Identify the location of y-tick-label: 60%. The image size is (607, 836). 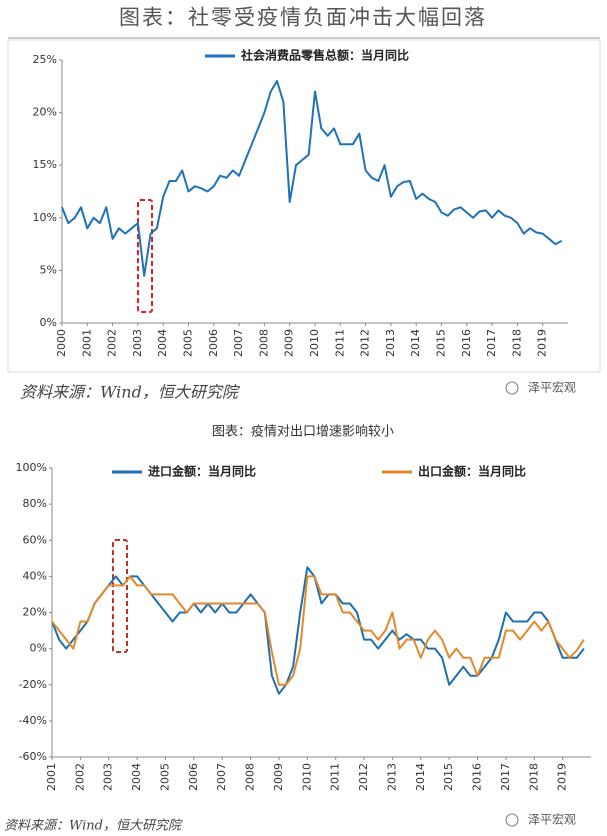
(35, 539).